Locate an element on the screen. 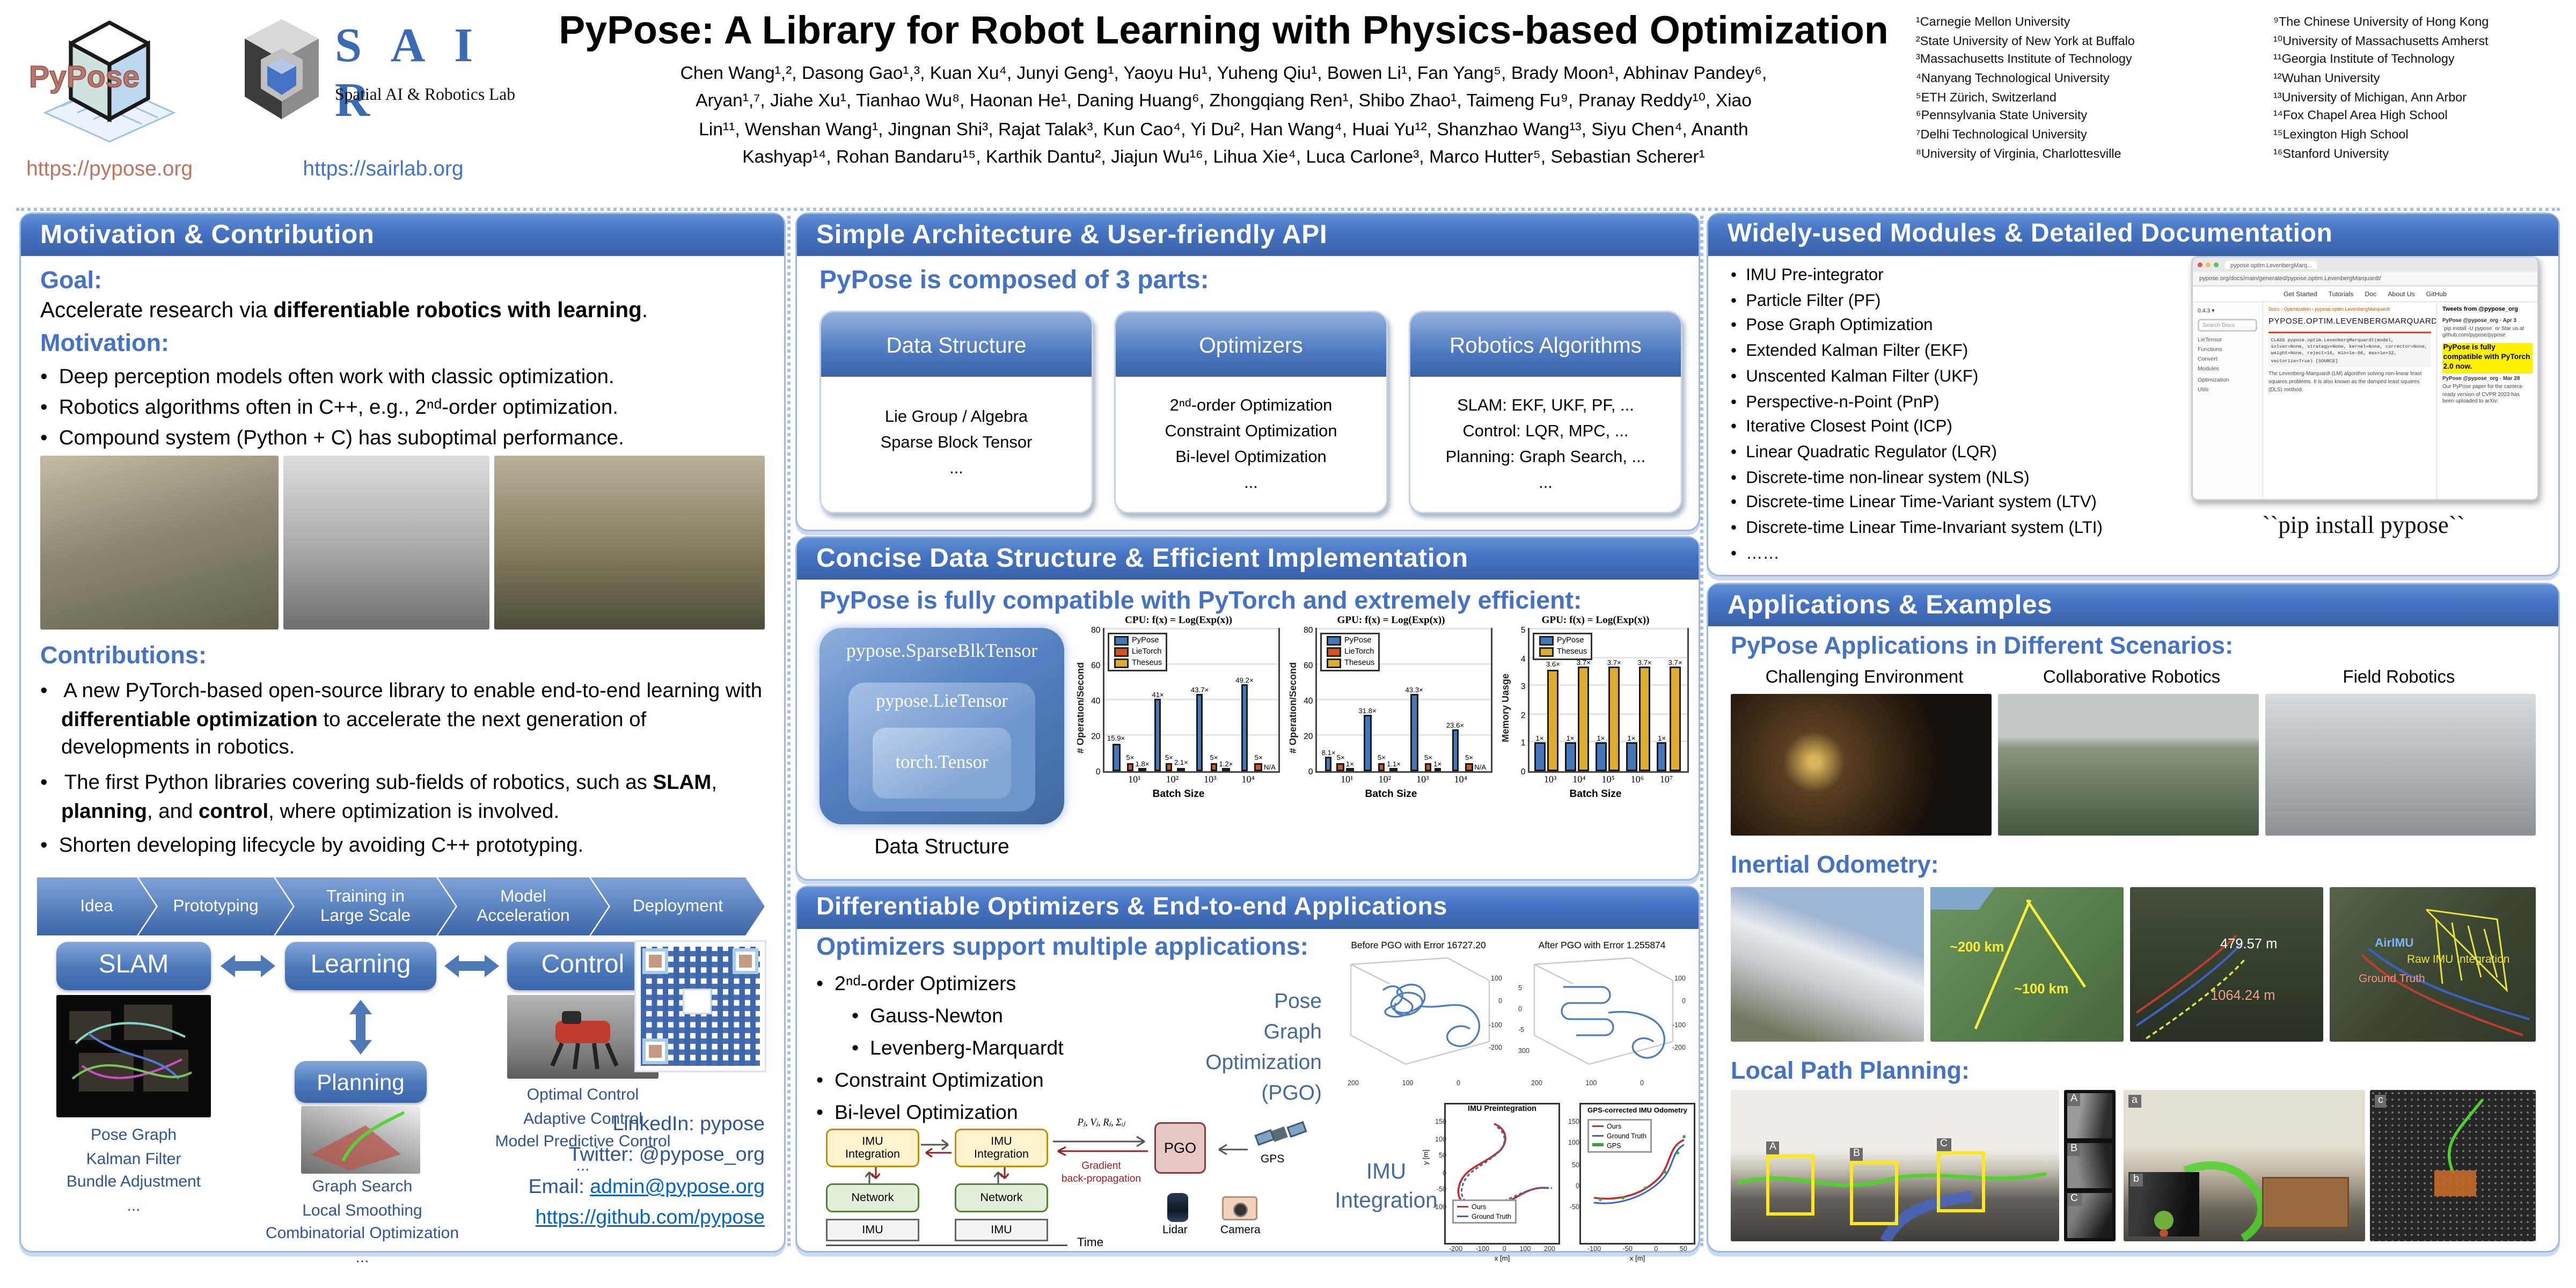 The height and width of the screenshot is (1288, 2576). bar-group: 8.1× 5× 1× is located at coordinates (1338, 700).